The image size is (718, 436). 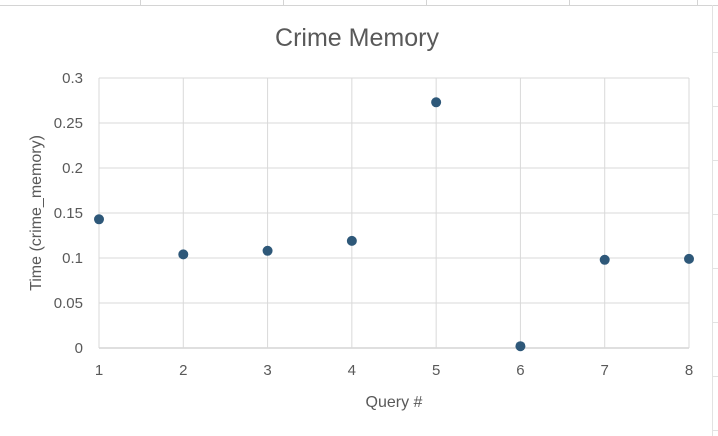 What do you see at coordinates (183, 370) in the screenshot?
I see `x-tick-label: 2` at bounding box center [183, 370].